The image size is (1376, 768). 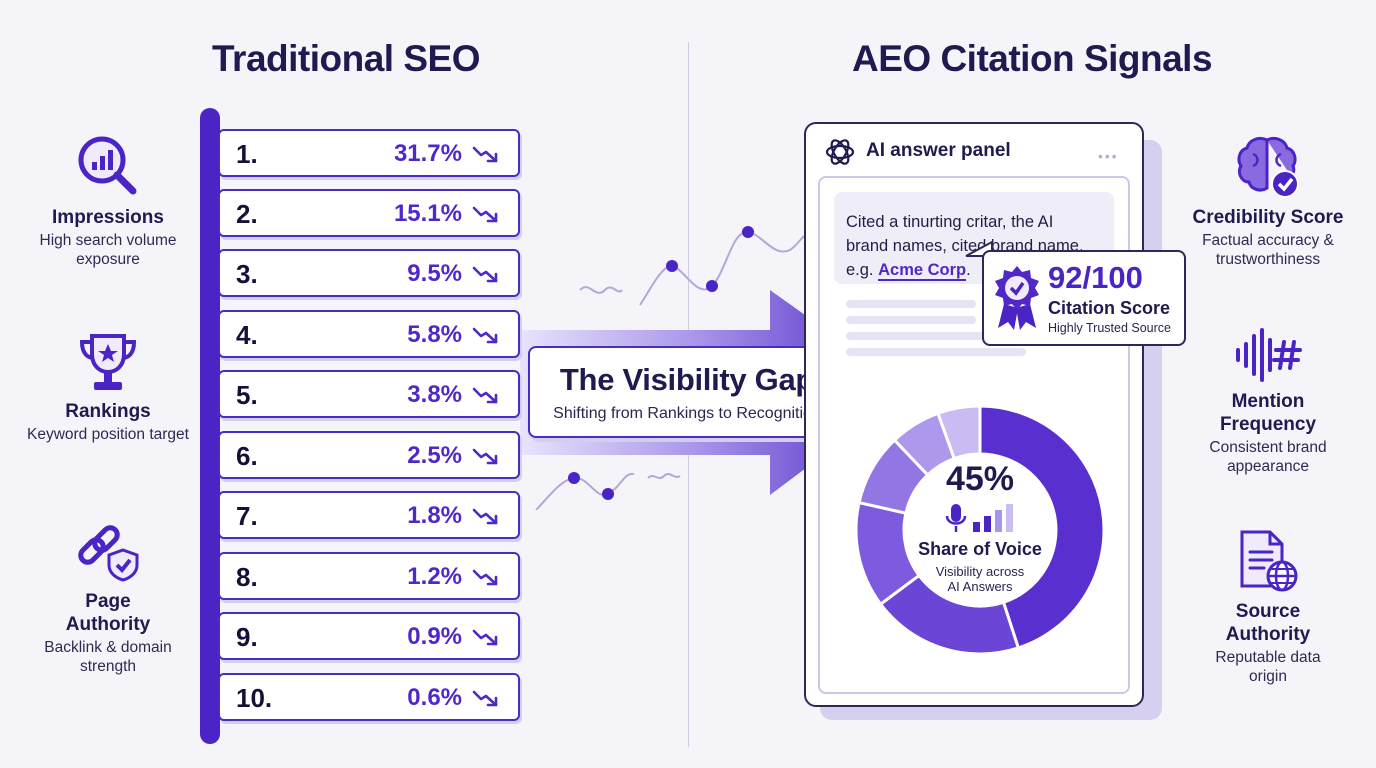 I want to click on donut-segment, so click(x=959, y=432).